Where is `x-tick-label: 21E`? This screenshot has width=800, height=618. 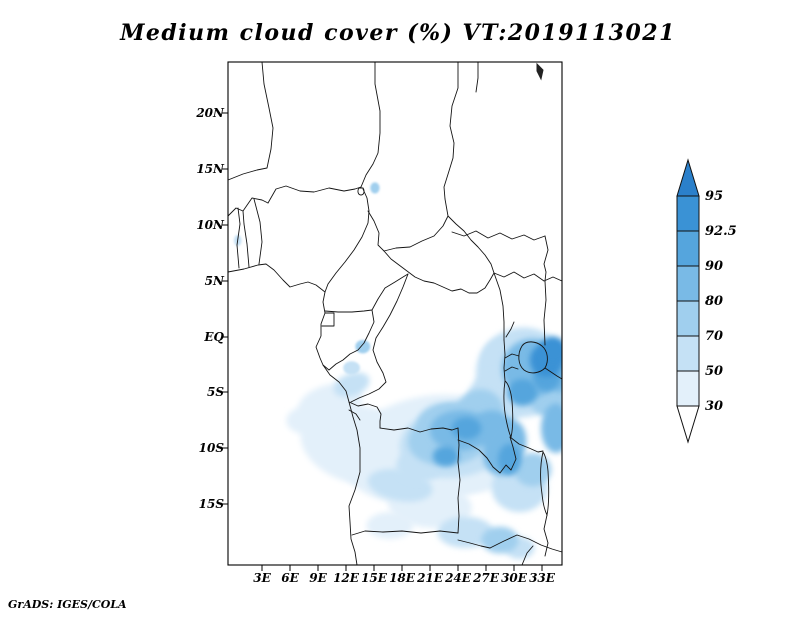
x-tick-label: 21E is located at coordinates (430, 578).